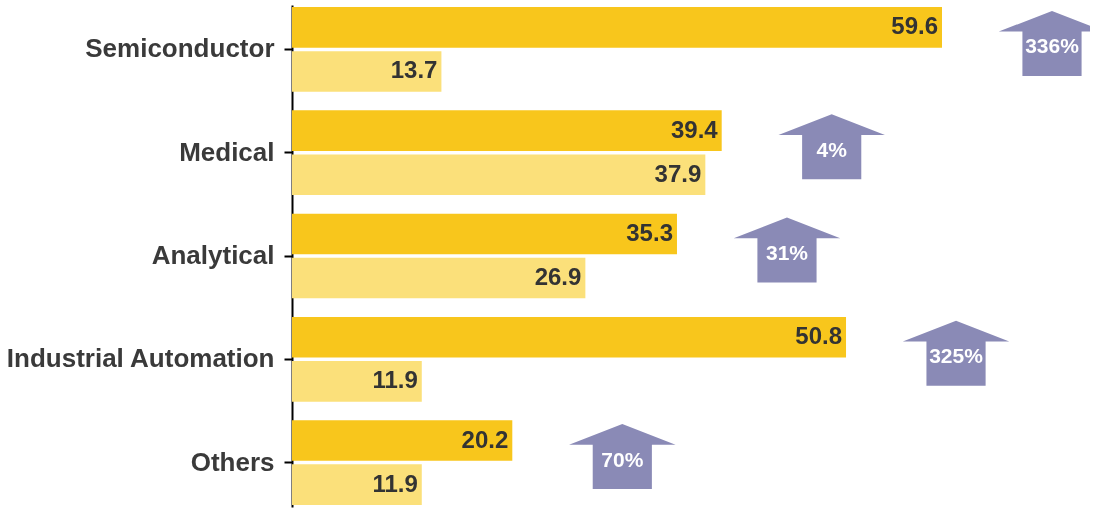  What do you see at coordinates (213, 255) in the screenshot?
I see `y-tick-label: Analytical` at bounding box center [213, 255].